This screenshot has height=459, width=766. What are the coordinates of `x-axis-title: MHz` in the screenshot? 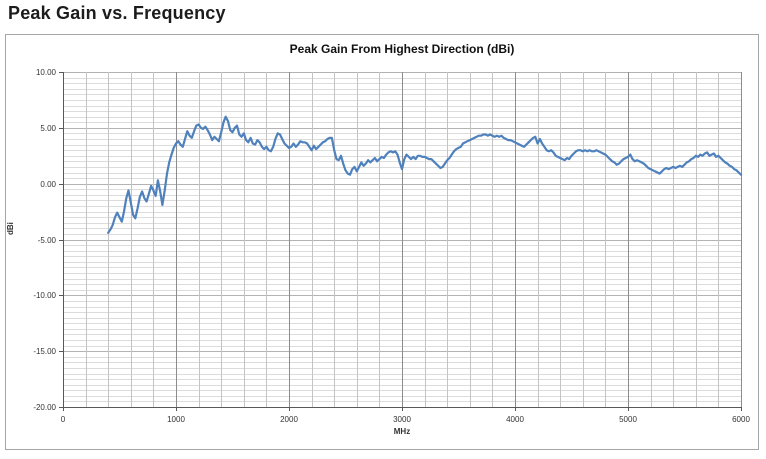 It's located at (402, 431).